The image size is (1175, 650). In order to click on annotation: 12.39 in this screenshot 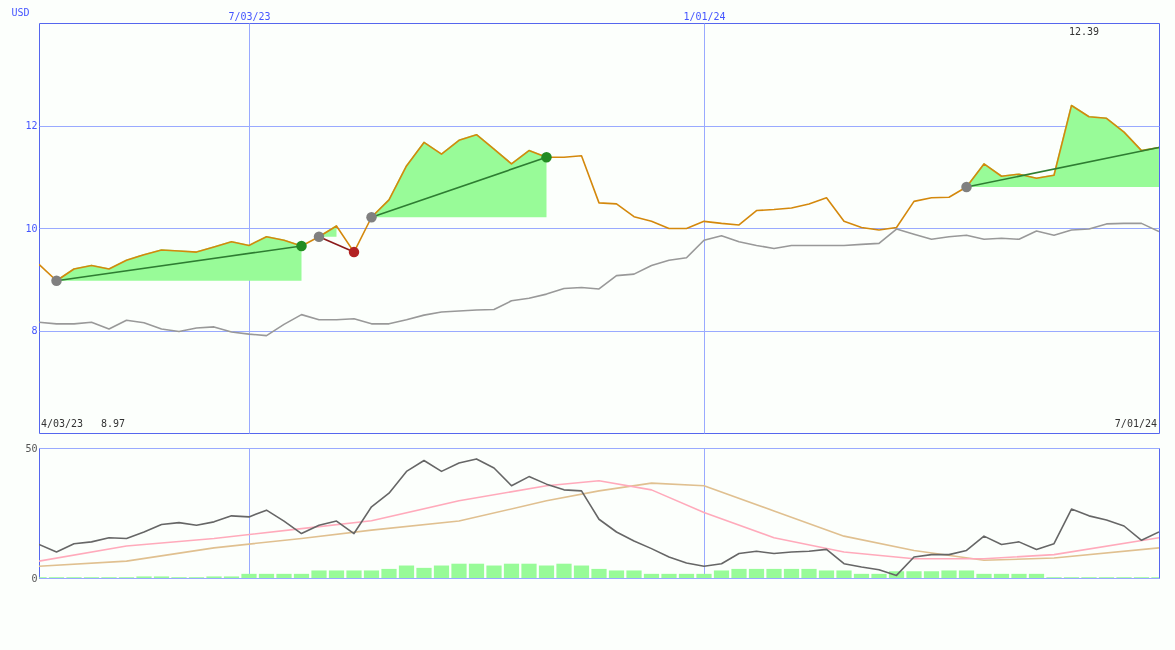, I will do `click(1083, 31)`.